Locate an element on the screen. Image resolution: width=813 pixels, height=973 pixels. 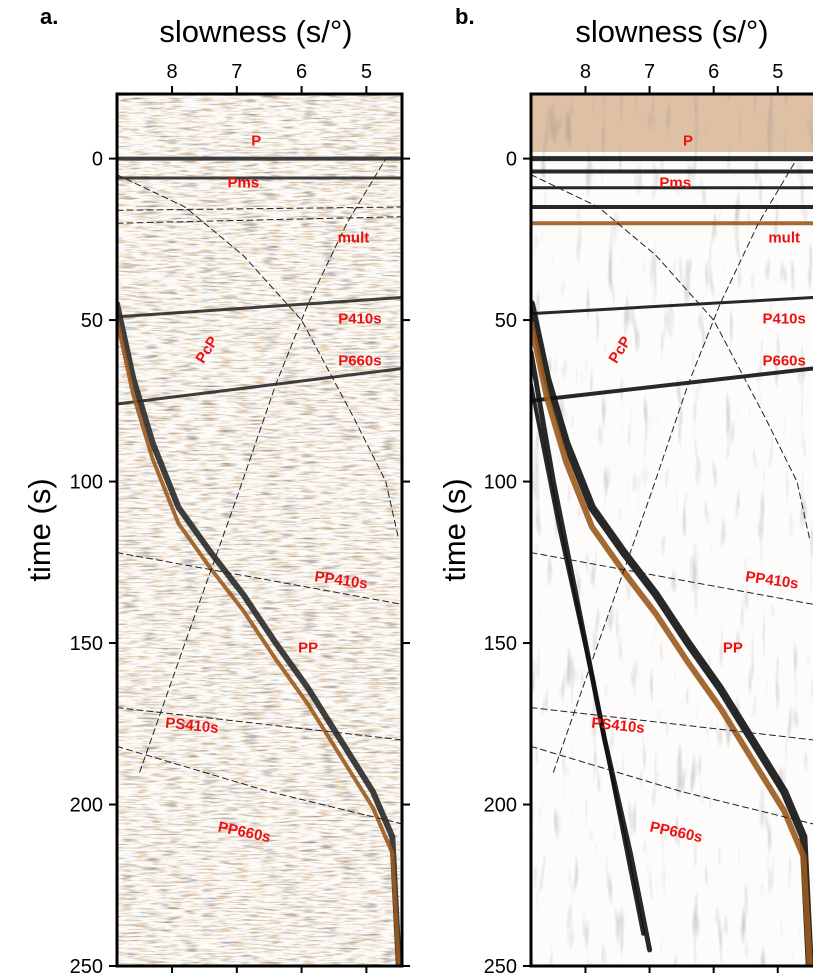
panel-a-phase-label-3: P410s is located at coordinates (359, 318).